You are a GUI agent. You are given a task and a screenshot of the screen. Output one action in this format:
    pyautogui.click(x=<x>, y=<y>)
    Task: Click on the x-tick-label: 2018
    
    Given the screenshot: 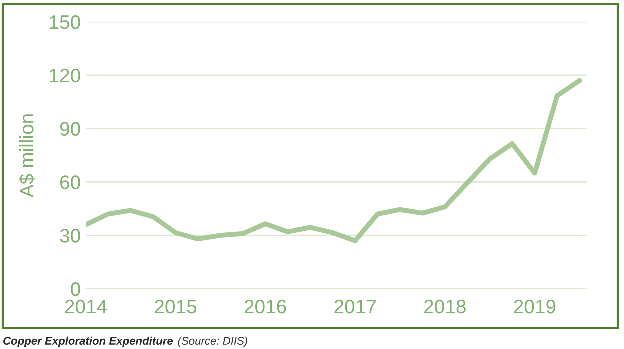 What is the action you would take?
    pyautogui.click(x=445, y=307)
    